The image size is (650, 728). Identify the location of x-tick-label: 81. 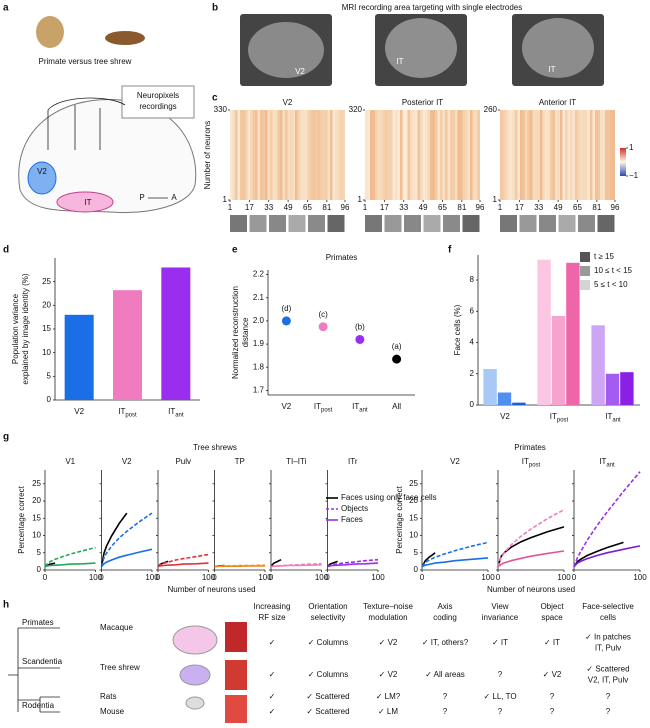
(461, 207).